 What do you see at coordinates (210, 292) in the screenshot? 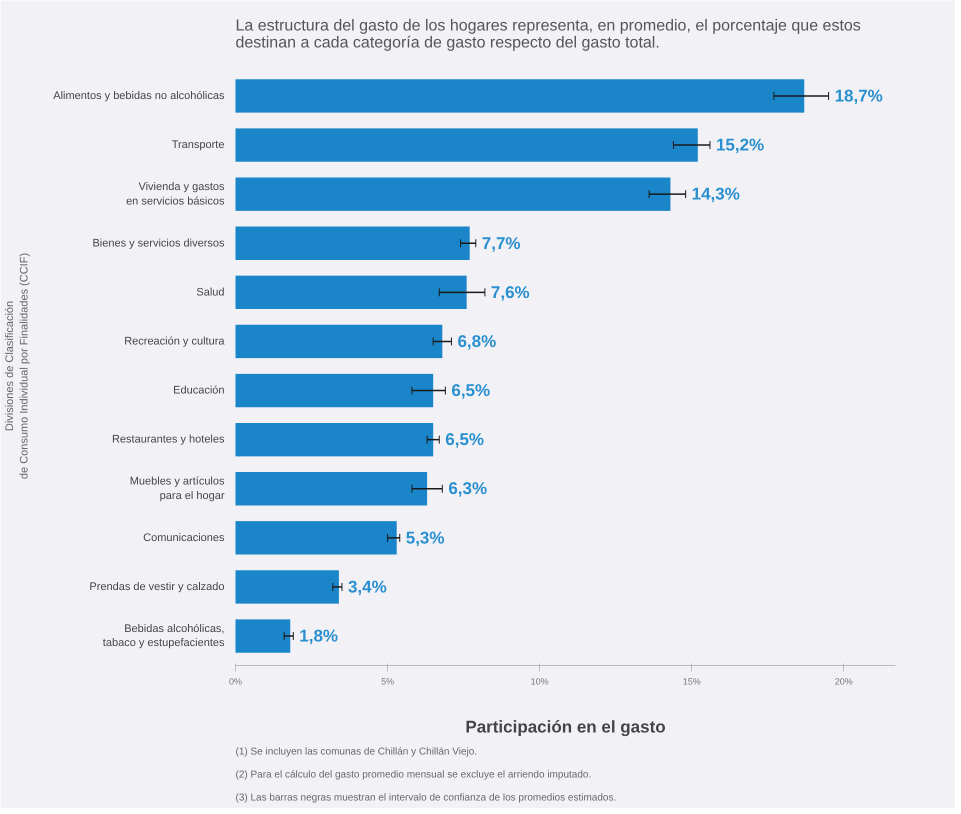
I see `y-tick-label: Salud` at bounding box center [210, 292].